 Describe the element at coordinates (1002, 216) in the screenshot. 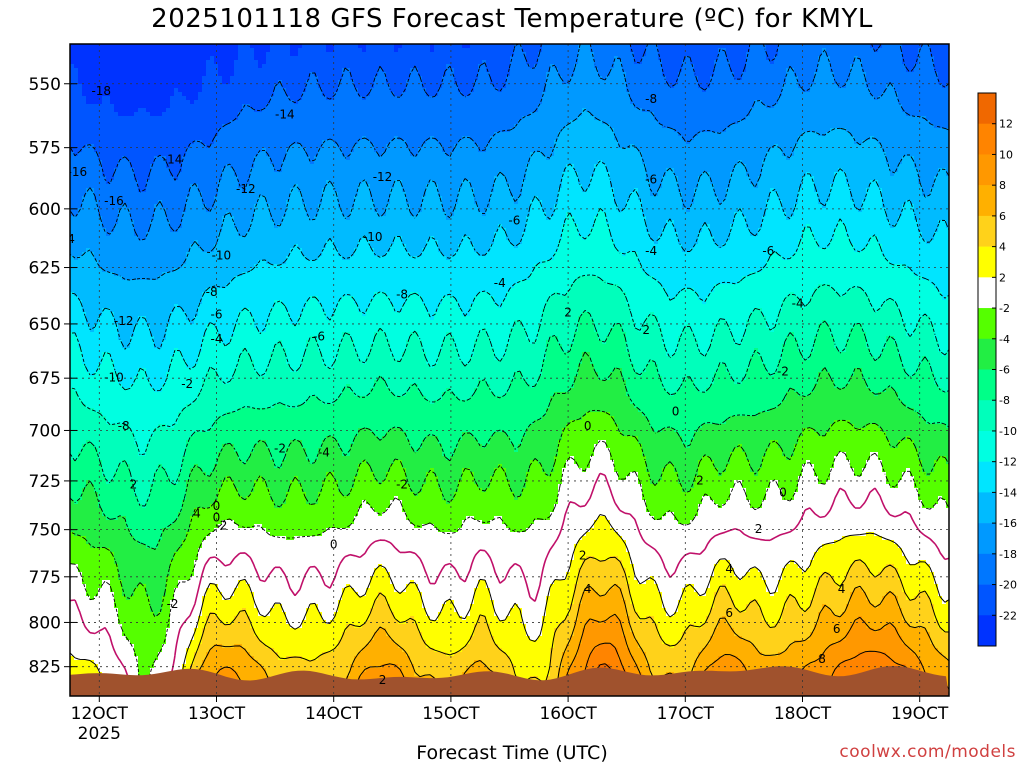

I see `colorbar-label: 6` at that location.